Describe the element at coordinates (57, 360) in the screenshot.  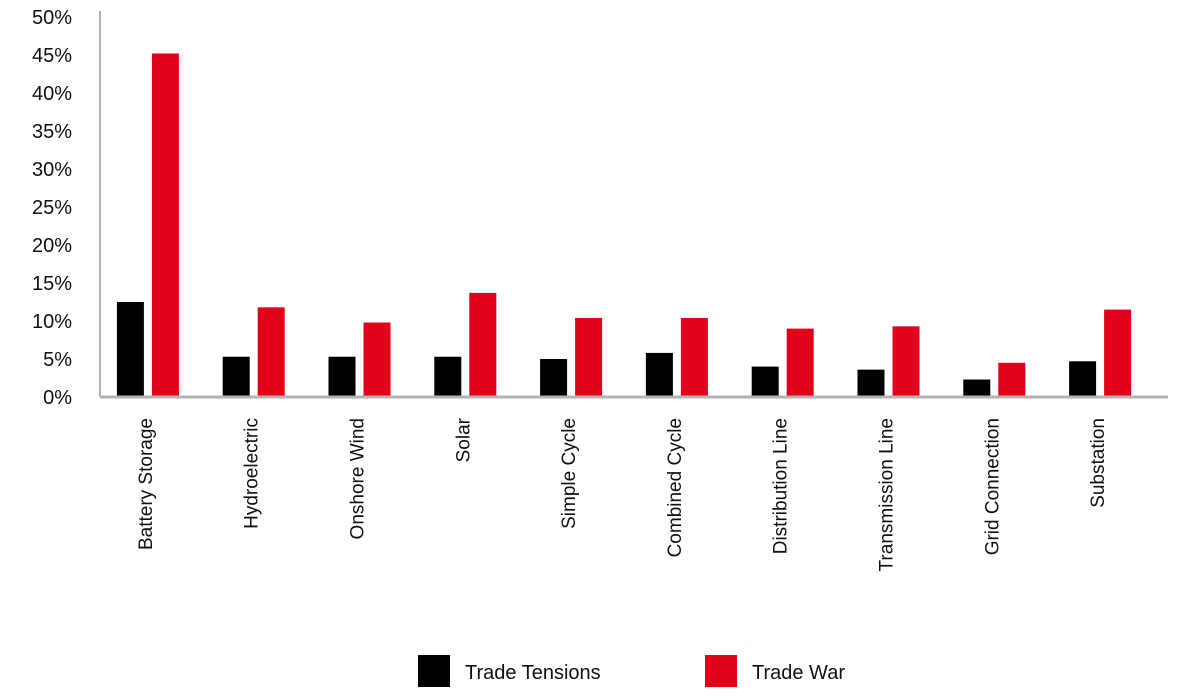
I see `y-tick-label: 5%` at that location.